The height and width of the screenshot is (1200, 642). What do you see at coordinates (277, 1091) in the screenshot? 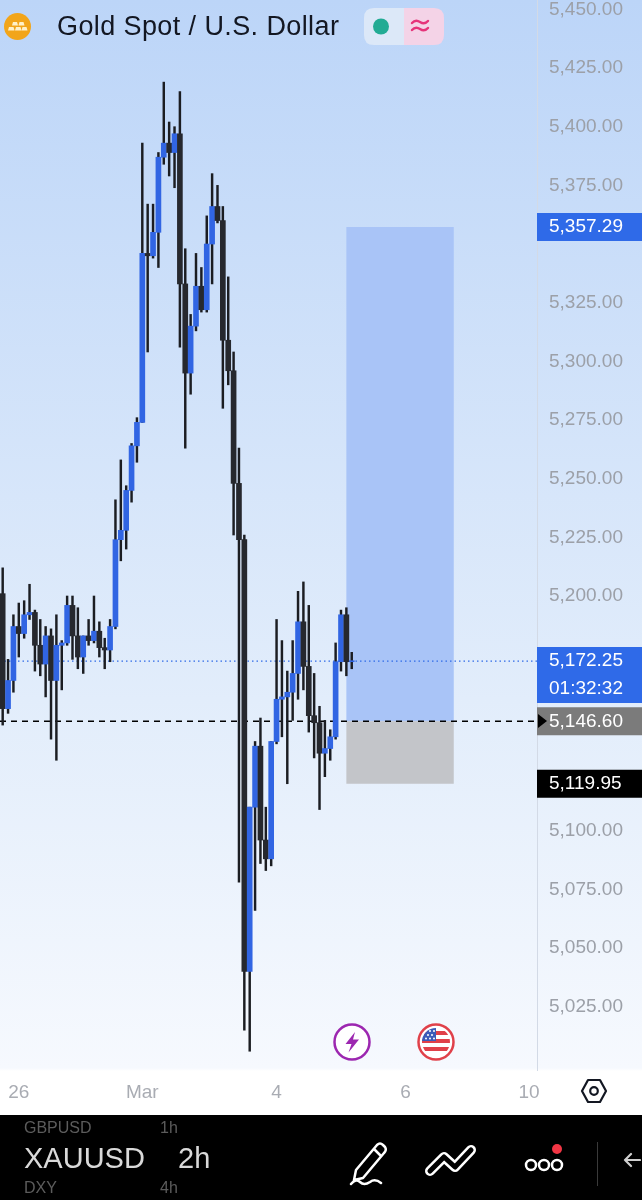
I see `x-tick-label: 4` at bounding box center [277, 1091].